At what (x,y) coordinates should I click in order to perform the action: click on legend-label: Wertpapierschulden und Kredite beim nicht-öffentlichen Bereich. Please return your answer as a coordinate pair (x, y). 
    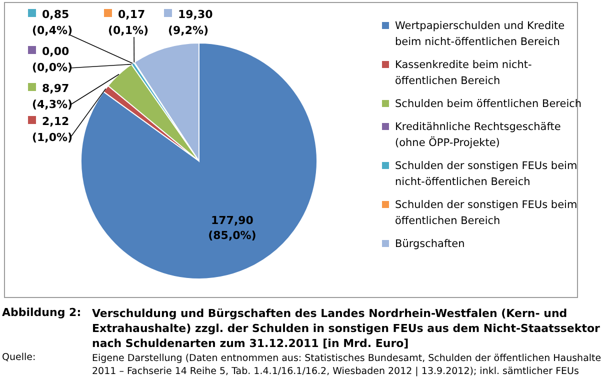
    Looking at the image, I should click on (480, 34).